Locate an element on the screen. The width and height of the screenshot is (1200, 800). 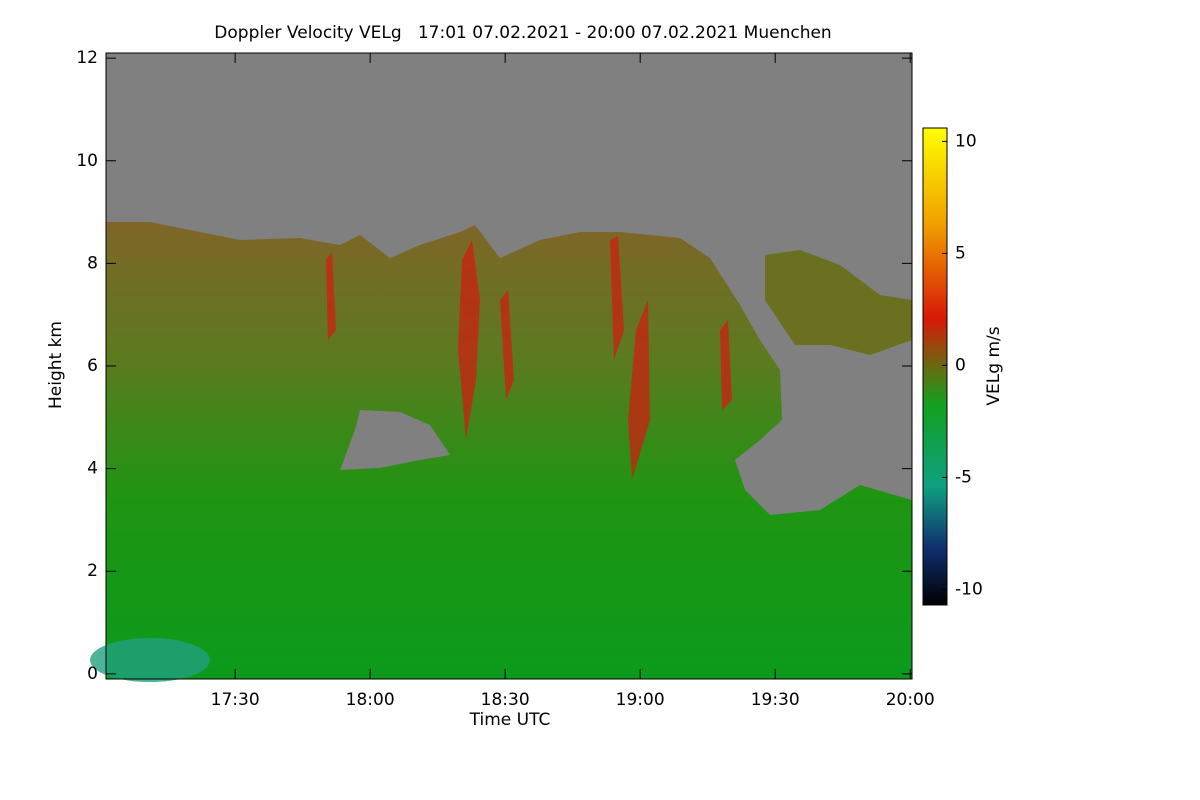
colorbar-label: VELg m/s is located at coordinates (994, 365).